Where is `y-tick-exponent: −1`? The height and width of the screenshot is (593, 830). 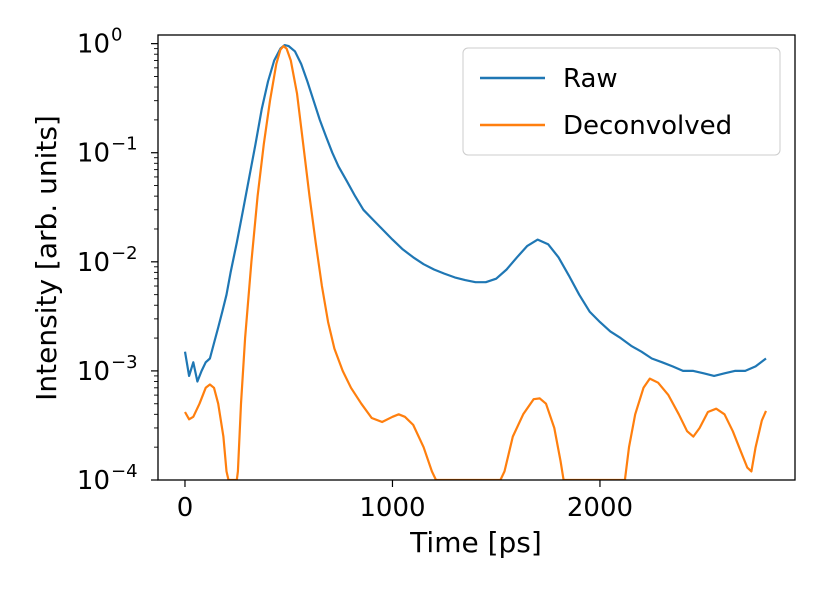
y-tick-exponent: −1 is located at coordinates (124, 144).